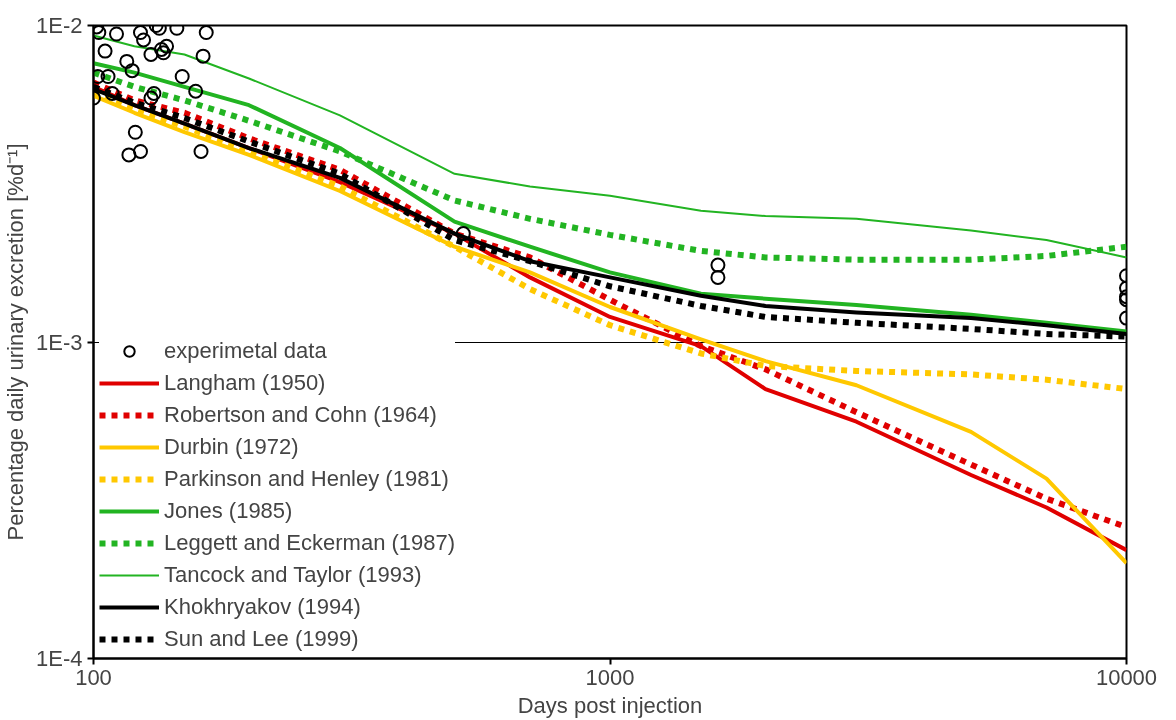 Image resolution: width=1176 pixels, height=720 pixels. What do you see at coordinates (293, 575) in the screenshot?
I see `legend-label: Tancock and Taylor (1993)` at bounding box center [293, 575].